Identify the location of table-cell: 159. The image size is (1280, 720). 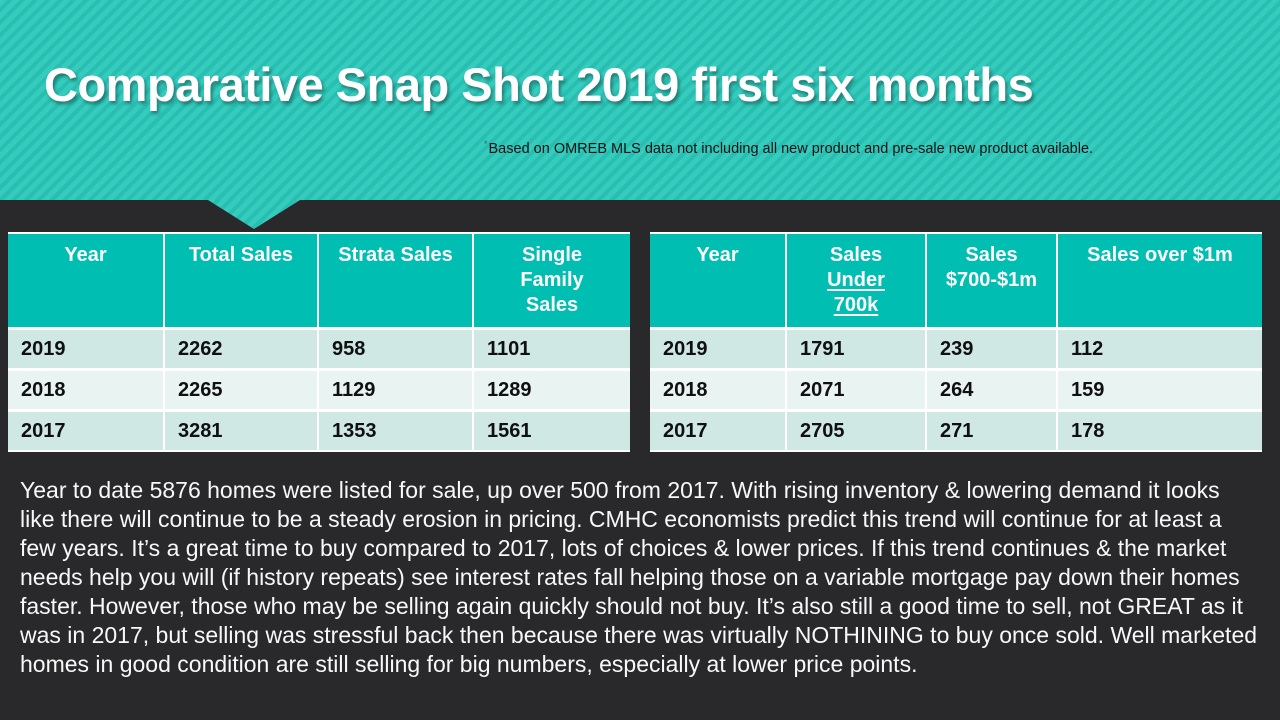
(1160, 390).